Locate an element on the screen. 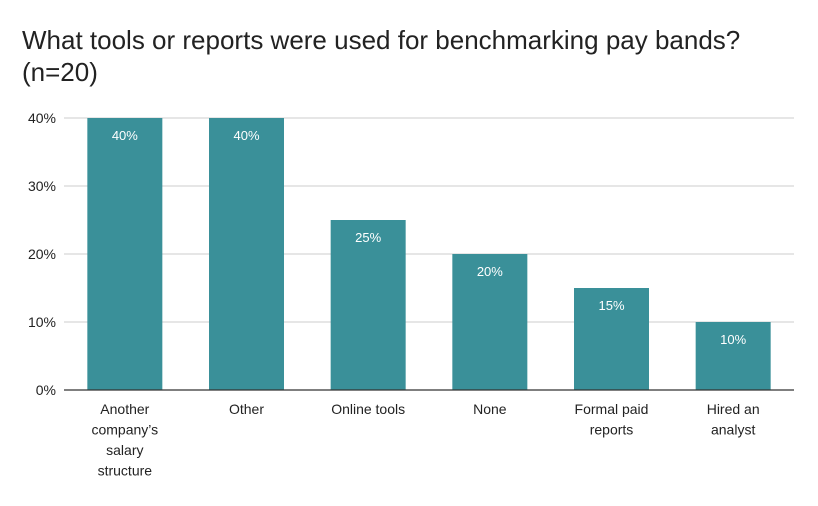  data-label: 20% is located at coordinates (490, 271).